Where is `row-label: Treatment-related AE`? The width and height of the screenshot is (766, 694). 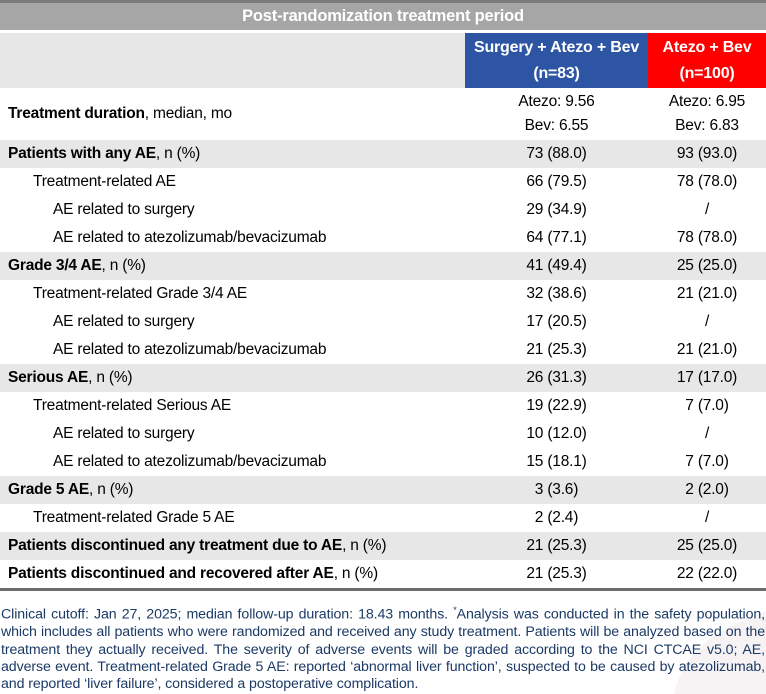
row-label: Treatment-related AE is located at coordinates (104, 181).